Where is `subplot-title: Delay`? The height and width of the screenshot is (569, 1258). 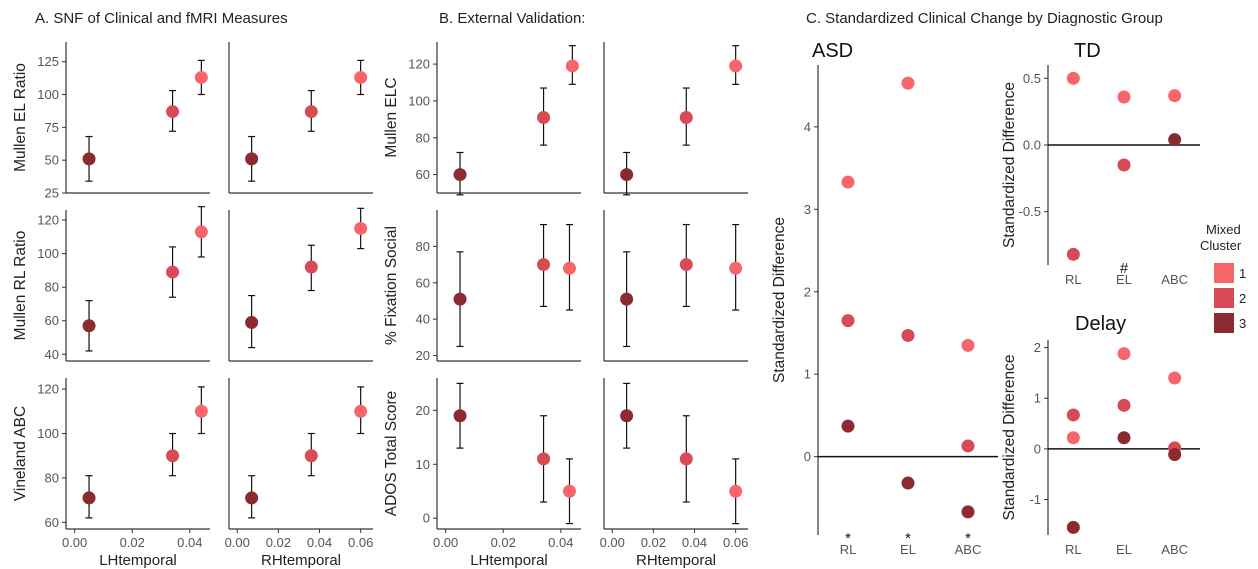
subplot-title: Delay is located at coordinates (1100, 324).